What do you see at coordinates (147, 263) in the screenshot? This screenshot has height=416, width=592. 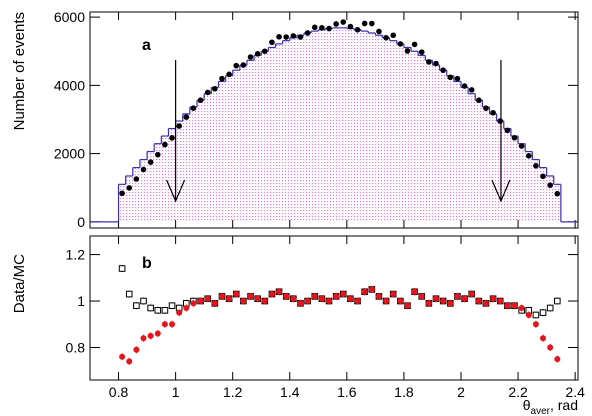 I see `panel-label: b` at bounding box center [147, 263].